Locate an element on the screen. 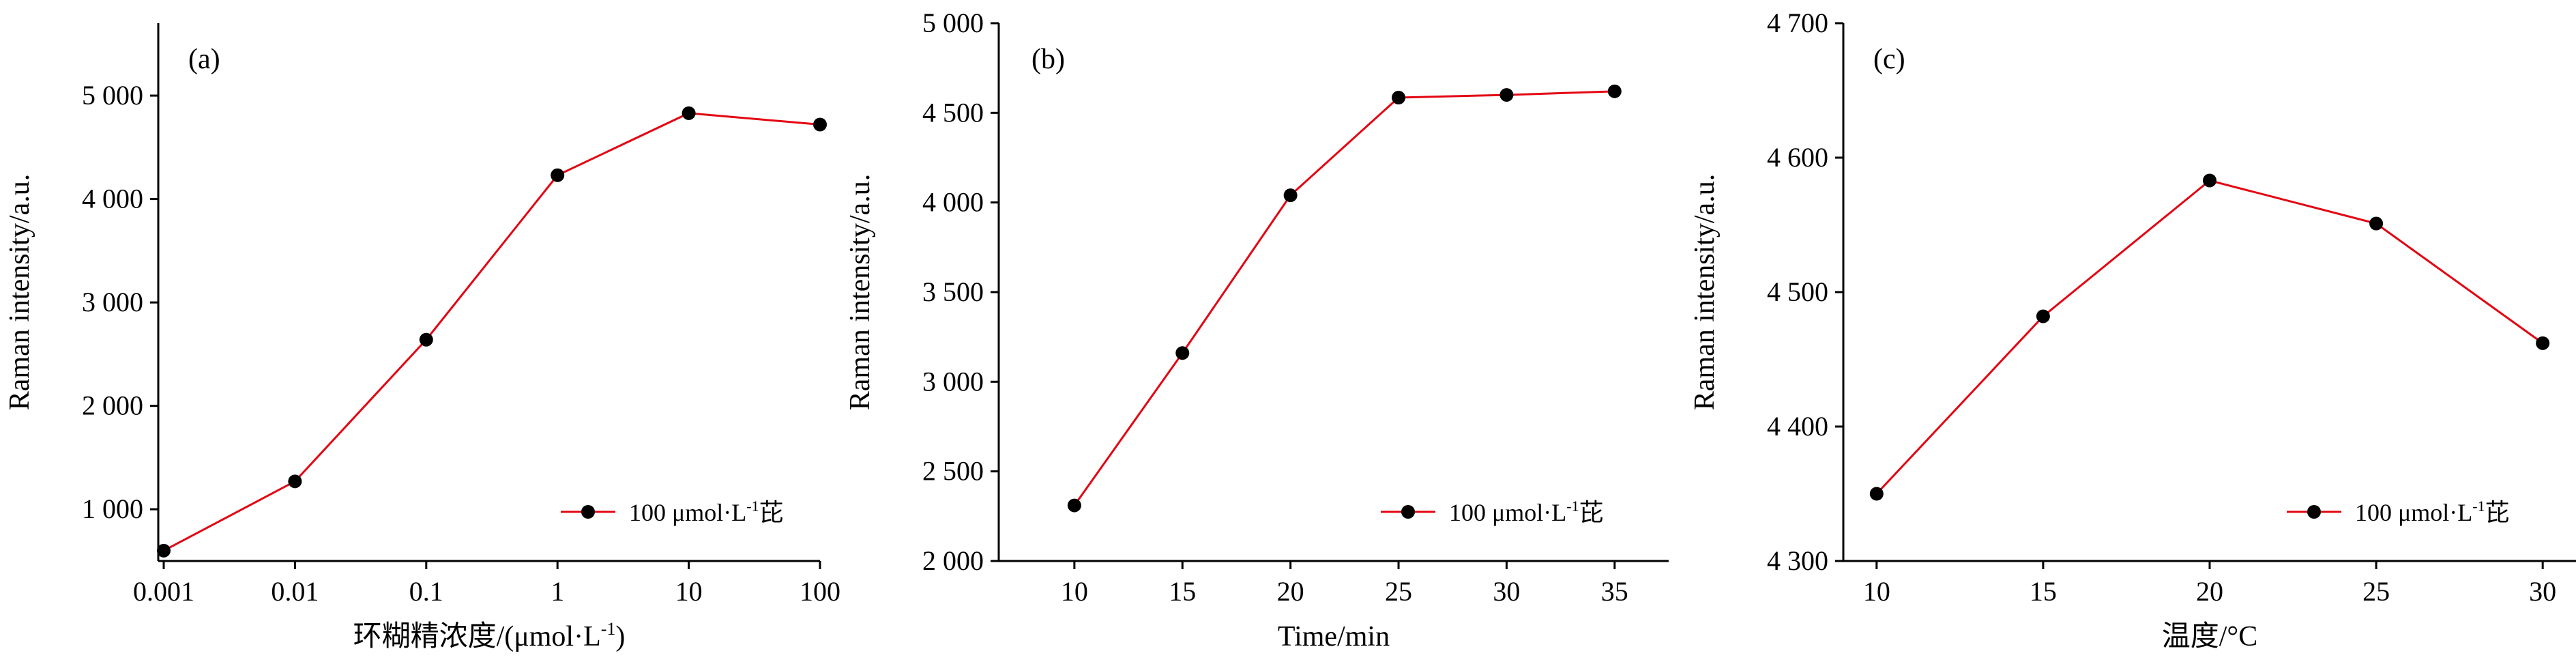 The image size is (2576, 662). x-axis-label-main: 温度/°C is located at coordinates (2209, 636).